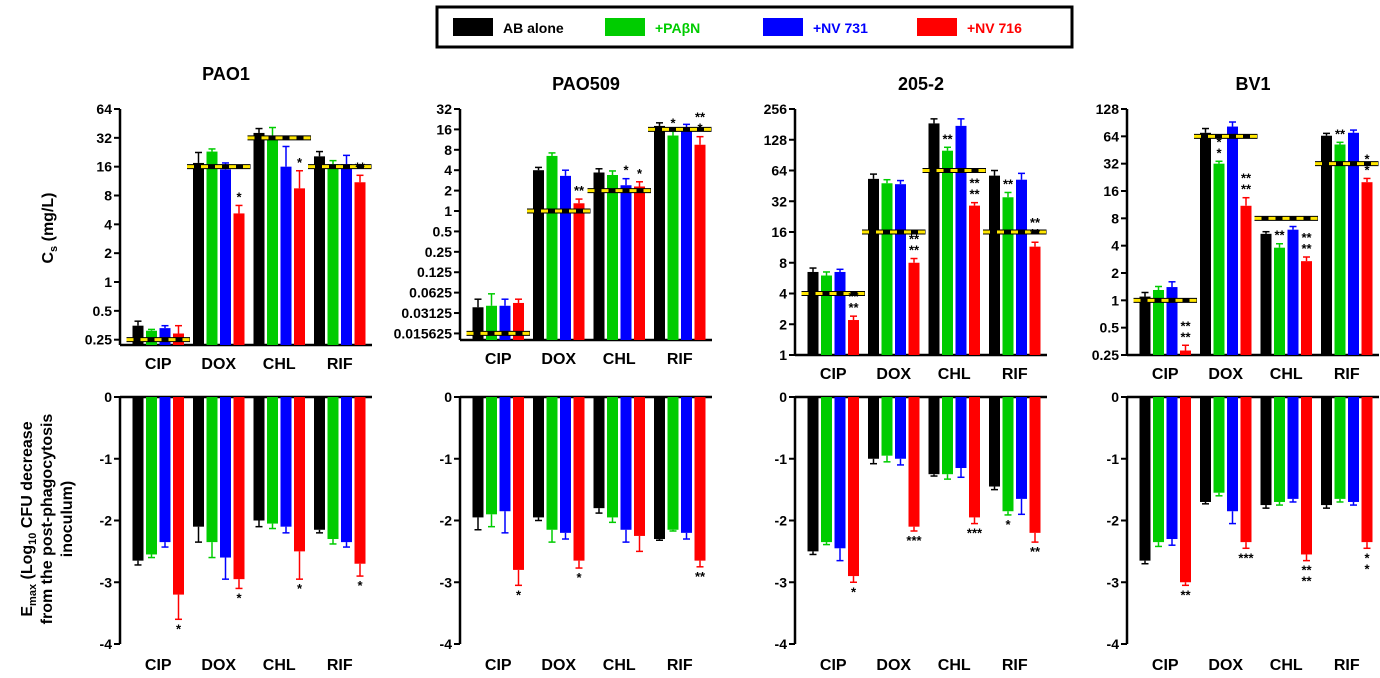  What do you see at coordinates (533, 28) in the screenshot?
I see `legend-label: AB alone` at bounding box center [533, 28].